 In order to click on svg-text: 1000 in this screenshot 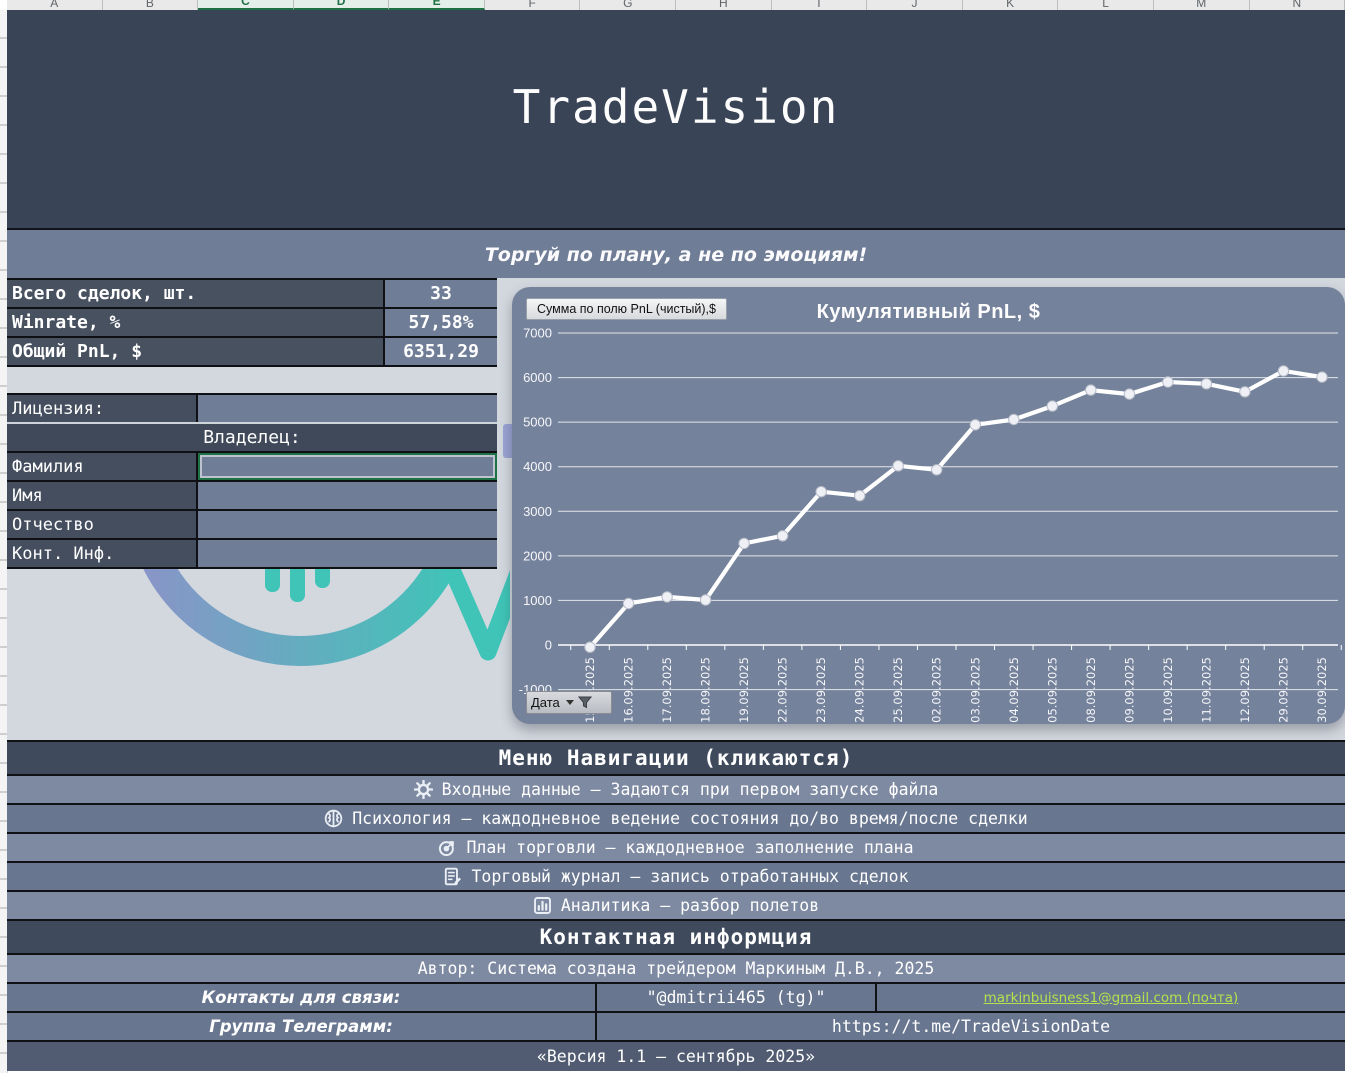, I will do `click(537, 600)`.